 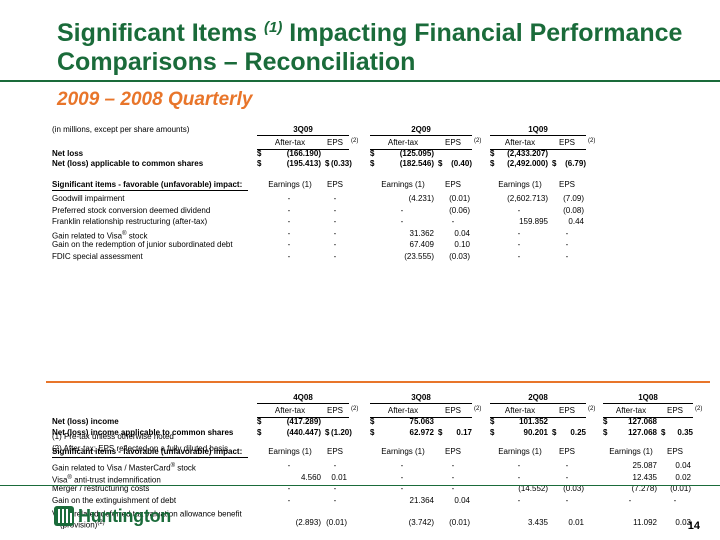 What do you see at coordinates (88, 199) in the screenshot?
I see `row-label: Goodwill impairment` at bounding box center [88, 199].